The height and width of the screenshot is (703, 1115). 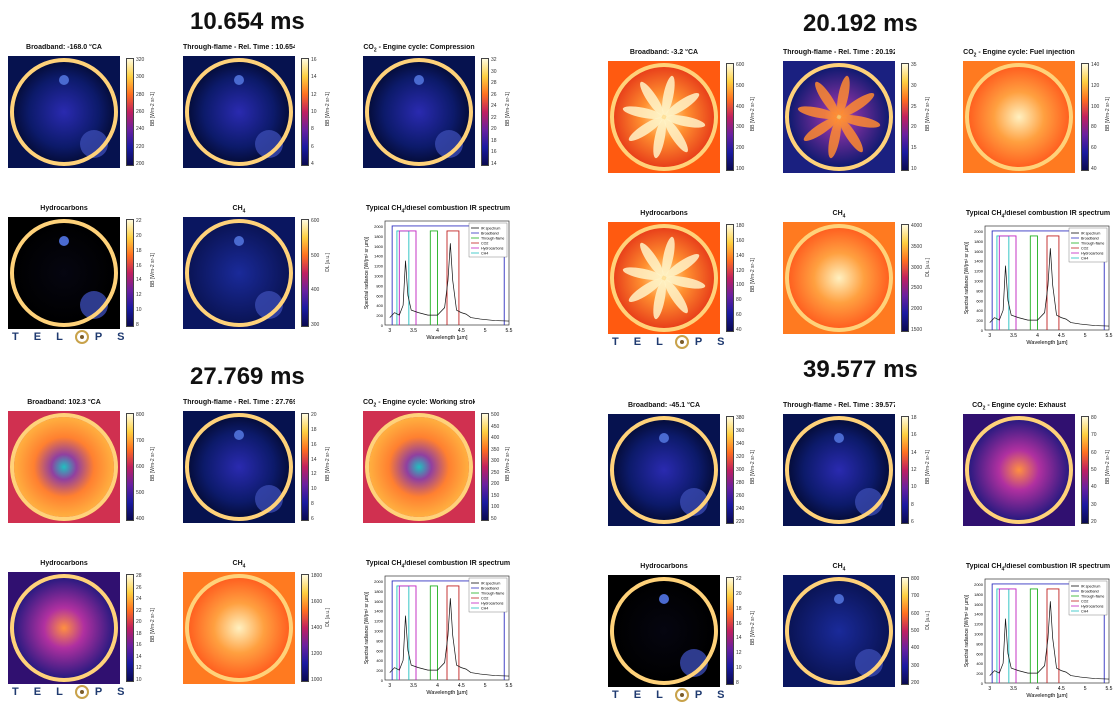 What do you see at coordinates (740, 226) in the screenshot?
I see `colorbar-tick-label: 180` at bounding box center [740, 226].